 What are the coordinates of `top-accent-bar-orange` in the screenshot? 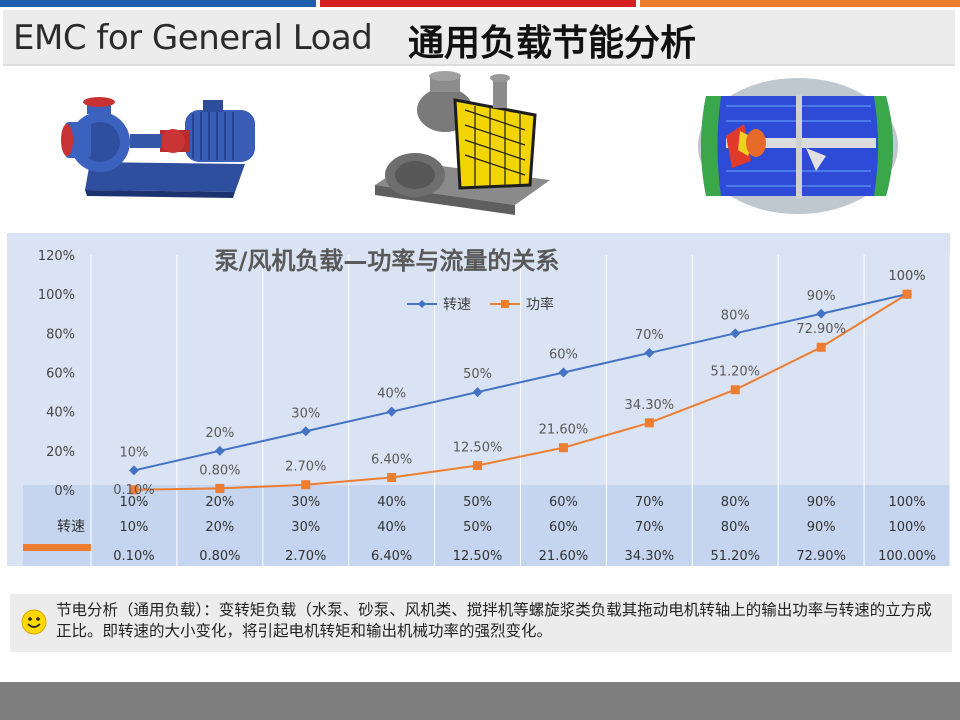 It's located at (800, 3).